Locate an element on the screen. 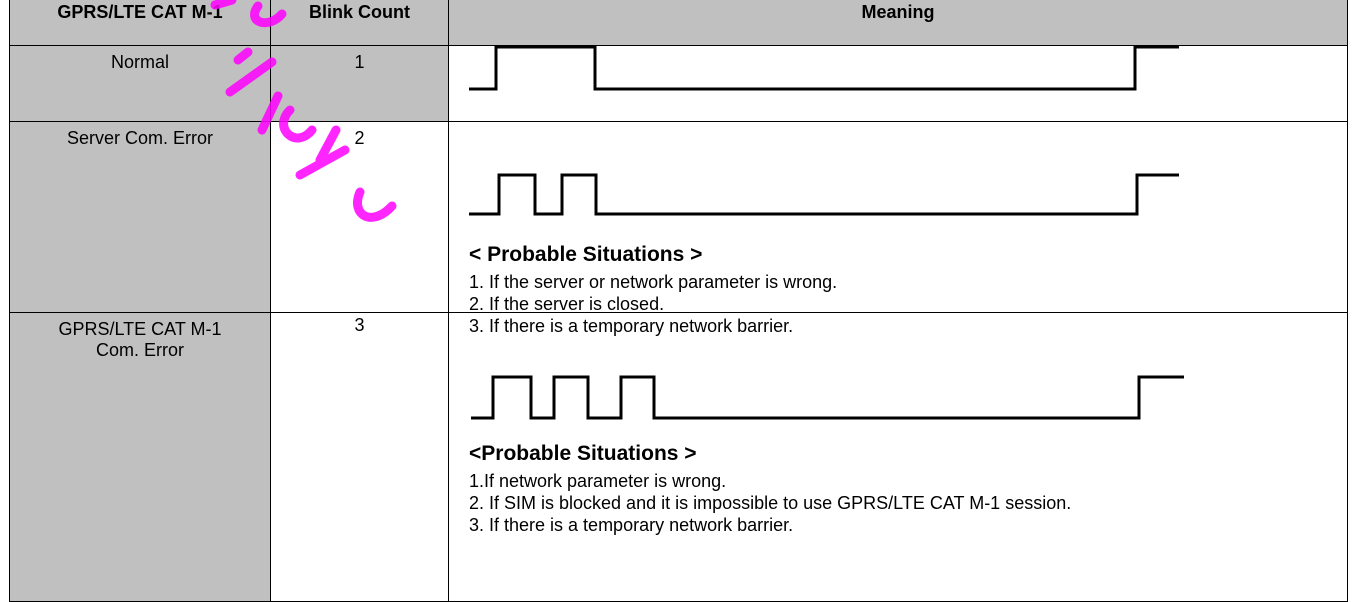 Image resolution: width=1355 pixels, height=602 pixels. status-cell: Server Com. Error is located at coordinates (140, 217).